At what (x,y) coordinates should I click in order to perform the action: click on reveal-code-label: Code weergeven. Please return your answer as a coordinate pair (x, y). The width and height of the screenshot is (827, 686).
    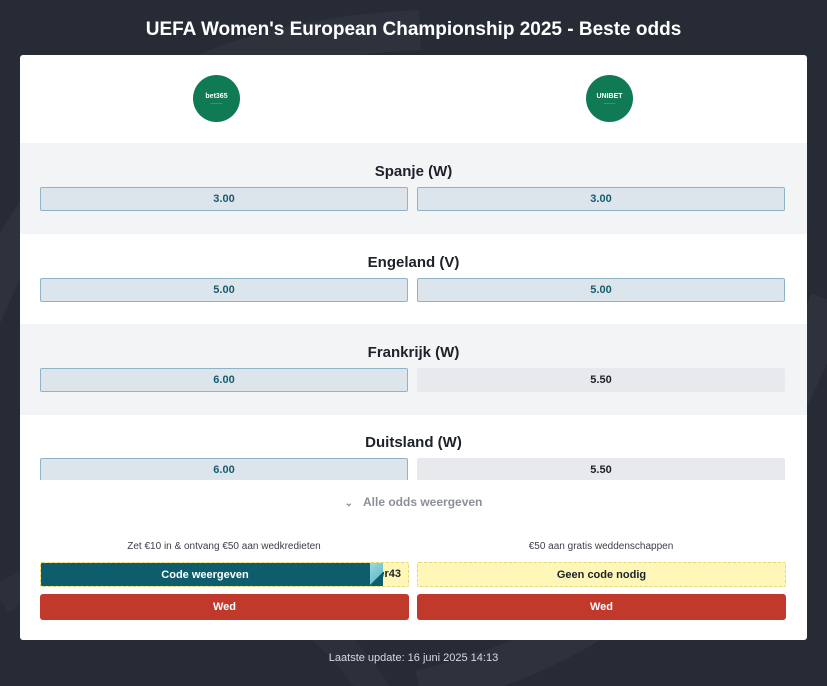
    Looking at the image, I should click on (205, 574).